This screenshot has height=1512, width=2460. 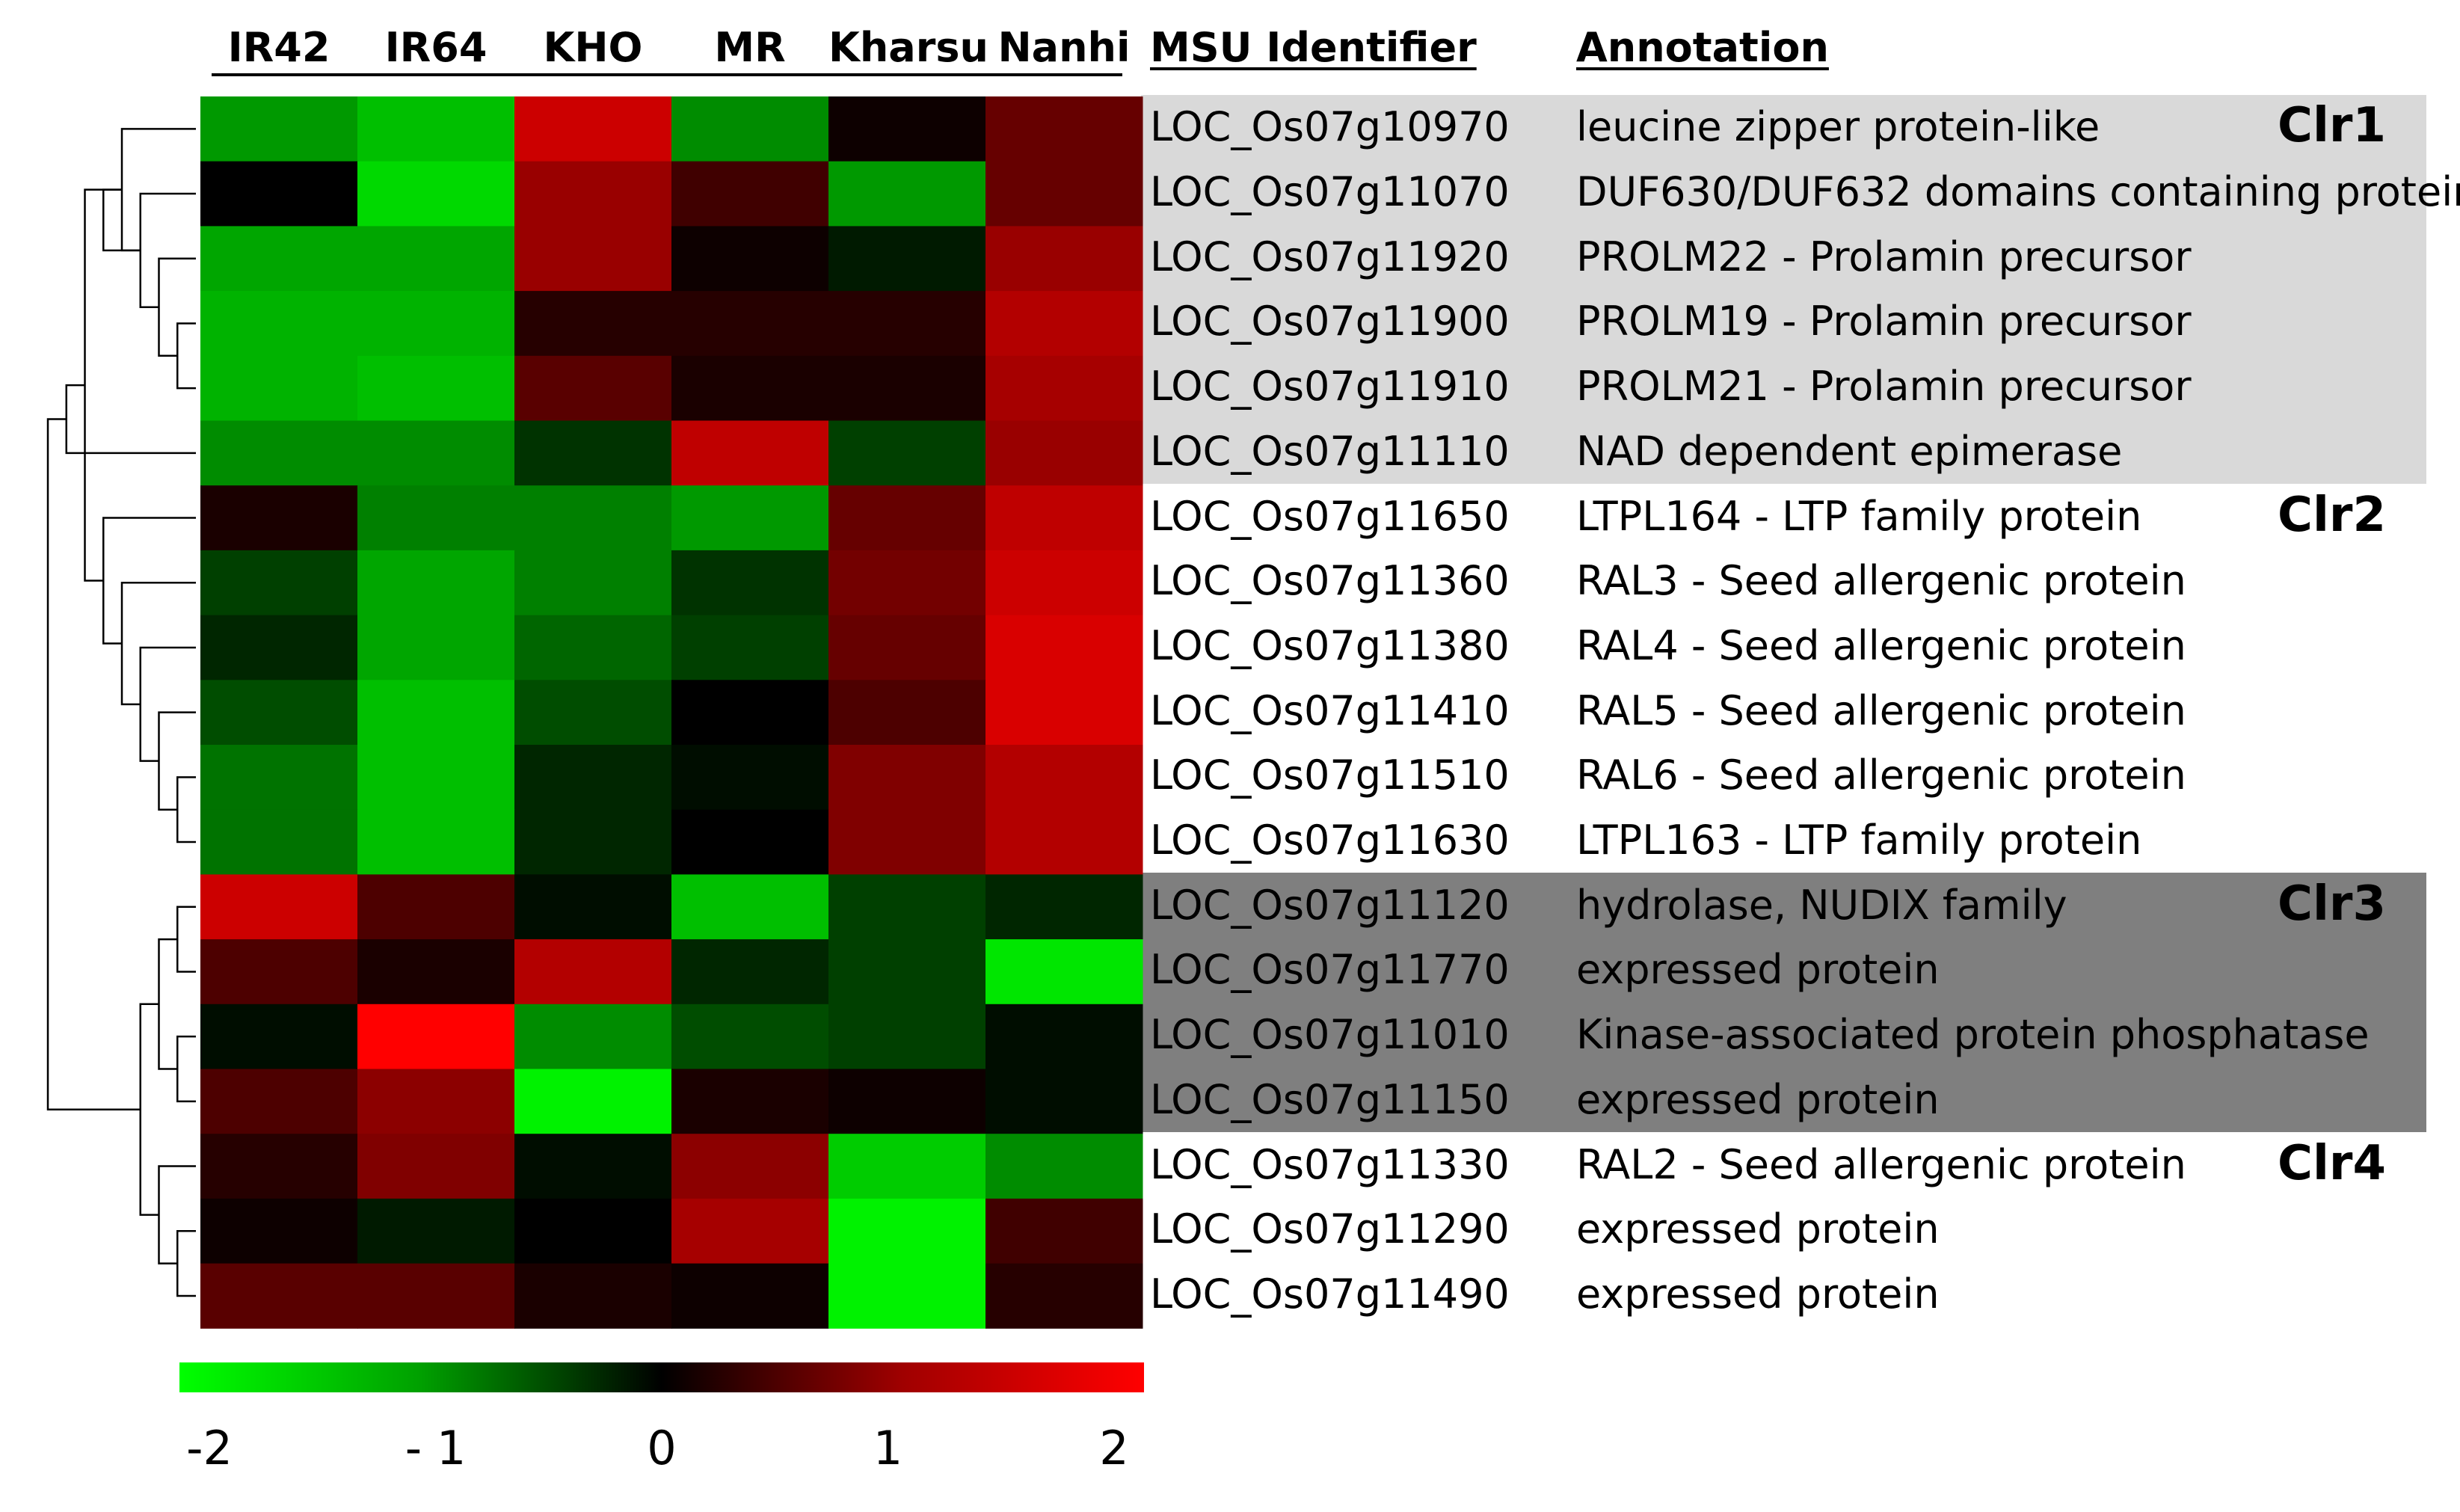 What do you see at coordinates (1881, 1164) in the screenshot?
I see `row-annotation: RAL2 - Seed allergenic protein` at bounding box center [1881, 1164].